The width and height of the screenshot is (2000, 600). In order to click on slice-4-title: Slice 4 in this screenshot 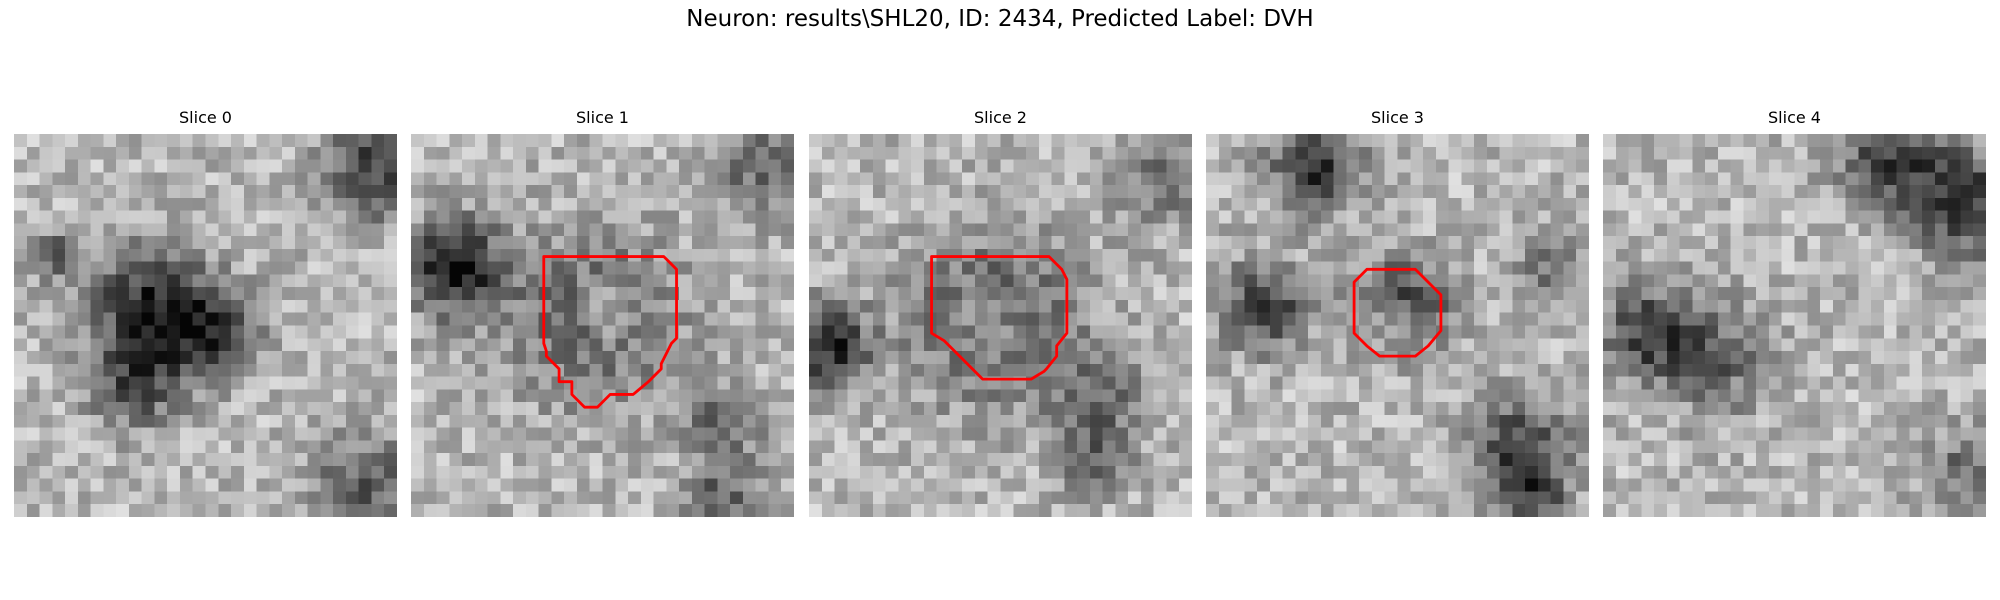, I will do `click(1794, 117)`.